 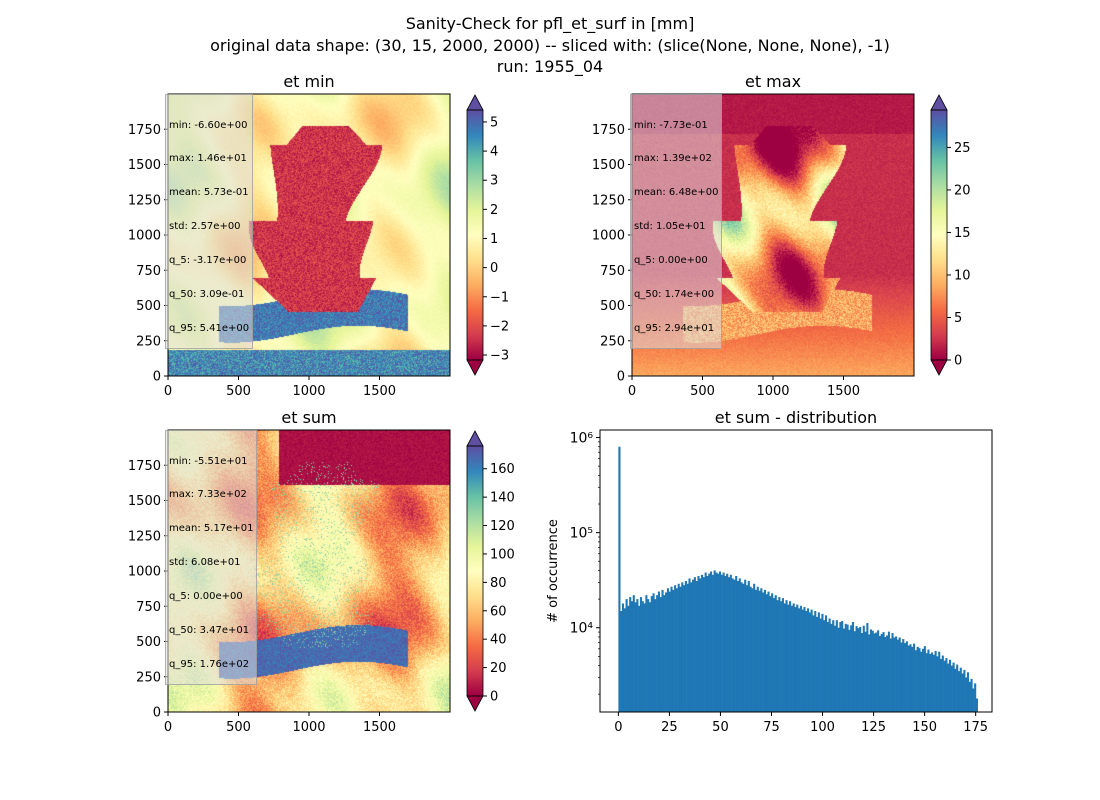 I want to click on y-tick-label: 1750, so click(x=144, y=130).